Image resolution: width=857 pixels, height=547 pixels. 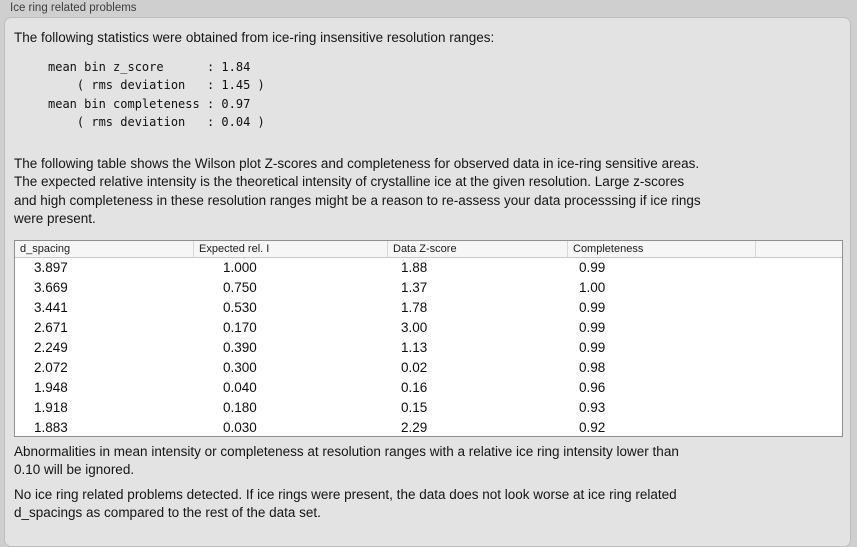 I want to click on table-row: 1.948 0.040 0.16 0.96, so click(x=428, y=388).